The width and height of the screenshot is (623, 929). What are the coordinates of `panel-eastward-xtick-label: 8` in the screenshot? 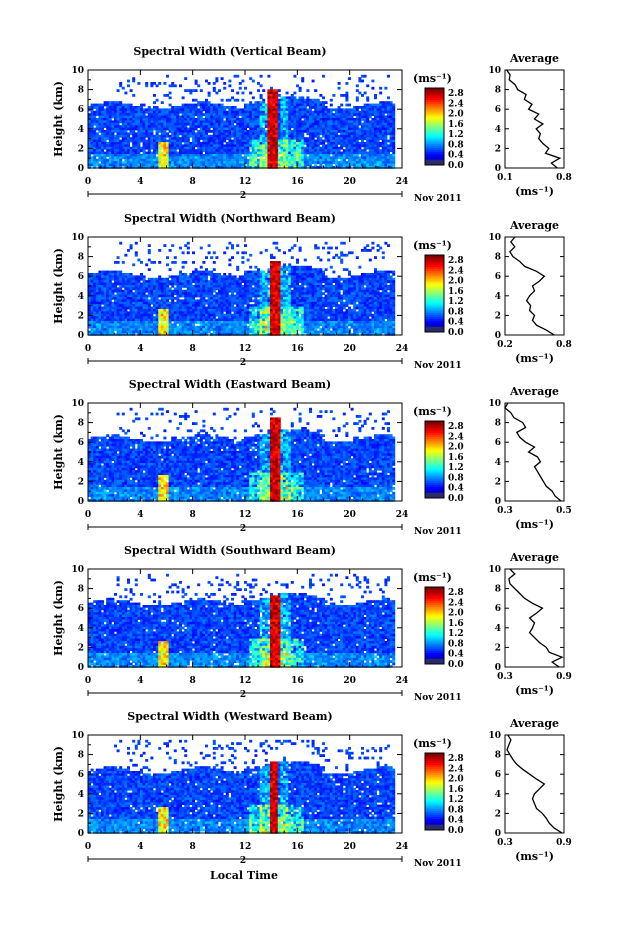 It's located at (193, 515).